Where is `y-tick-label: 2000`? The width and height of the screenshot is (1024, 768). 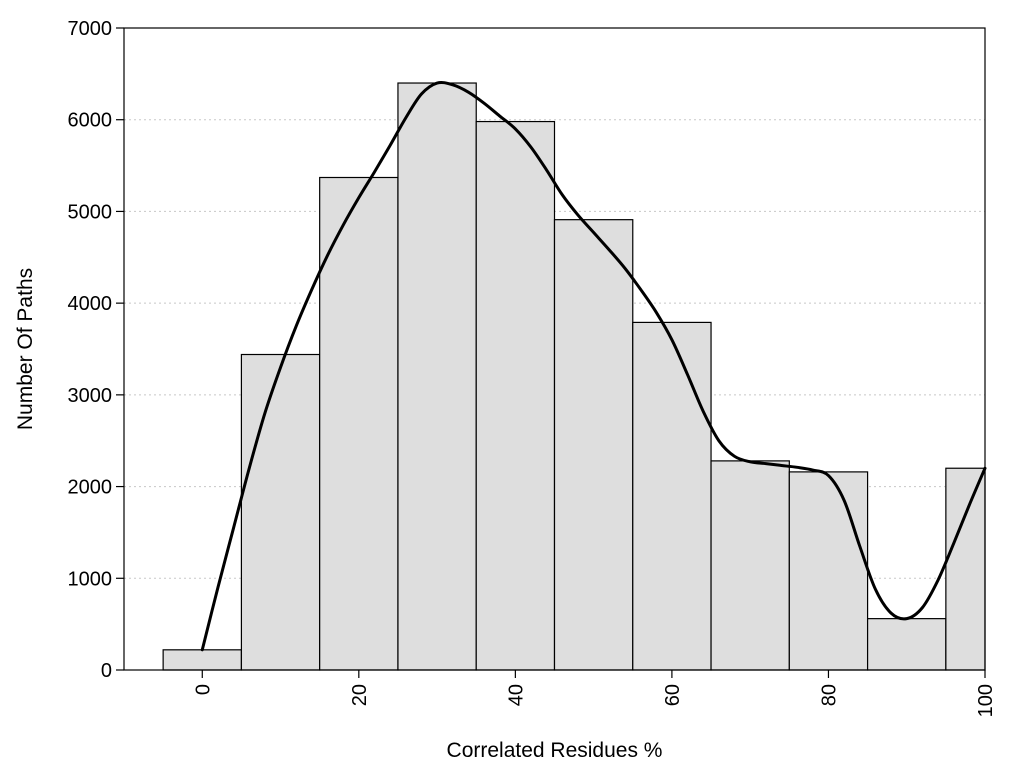
y-tick-label: 2000 is located at coordinates (90, 488).